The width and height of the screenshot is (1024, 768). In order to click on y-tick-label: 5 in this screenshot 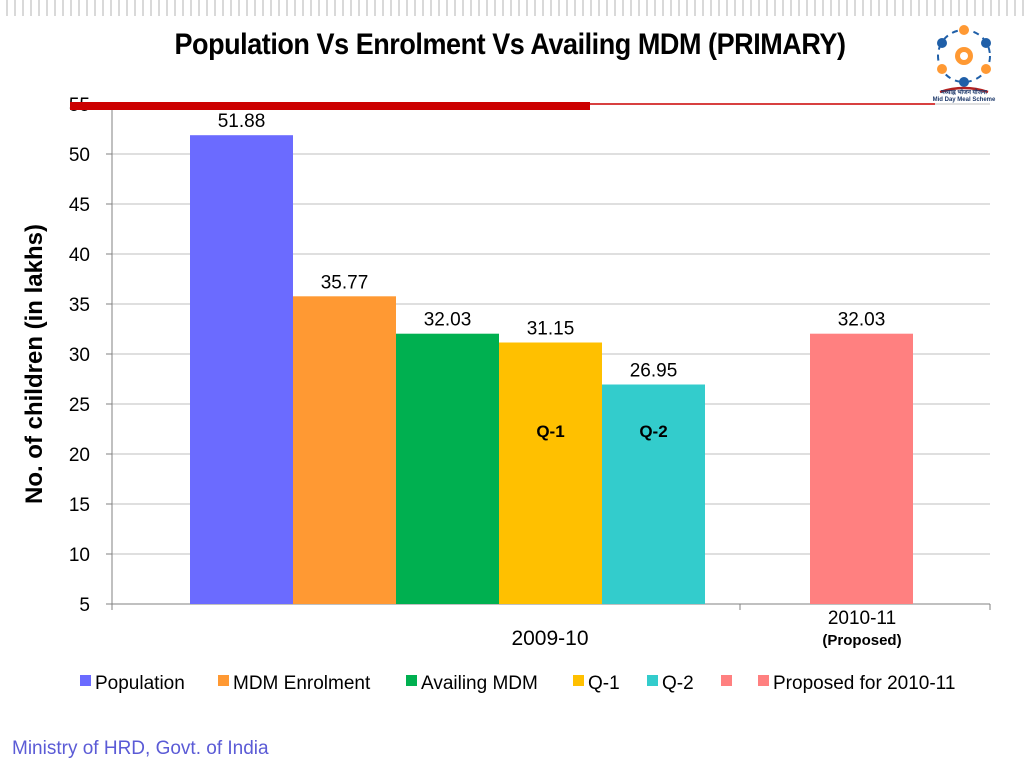, I will do `click(84, 605)`.